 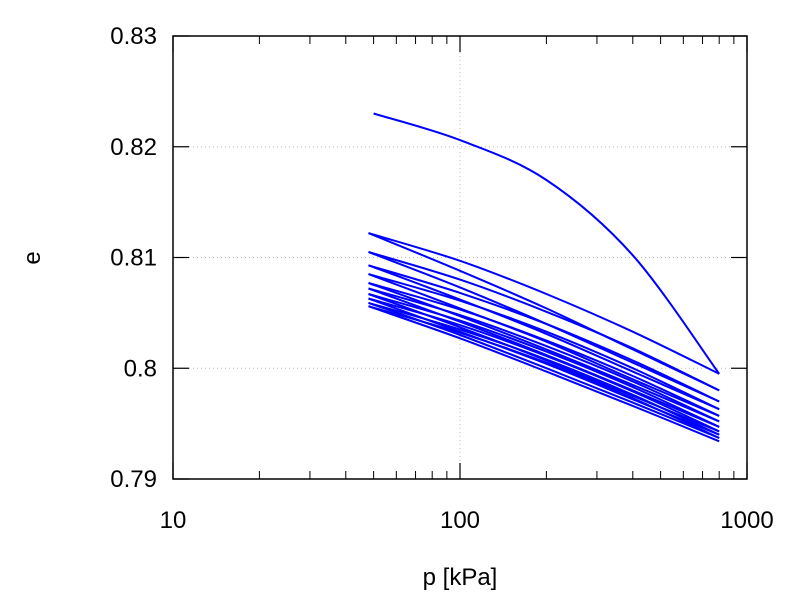 I want to click on y-tick-label: 0.81, so click(x=133, y=258).